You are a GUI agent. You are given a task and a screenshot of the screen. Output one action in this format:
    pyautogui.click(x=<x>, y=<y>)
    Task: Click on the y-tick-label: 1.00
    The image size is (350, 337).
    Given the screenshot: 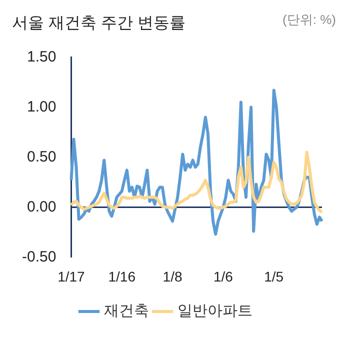 What is the action you would take?
    pyautogui.click(x=41, y=107)
    